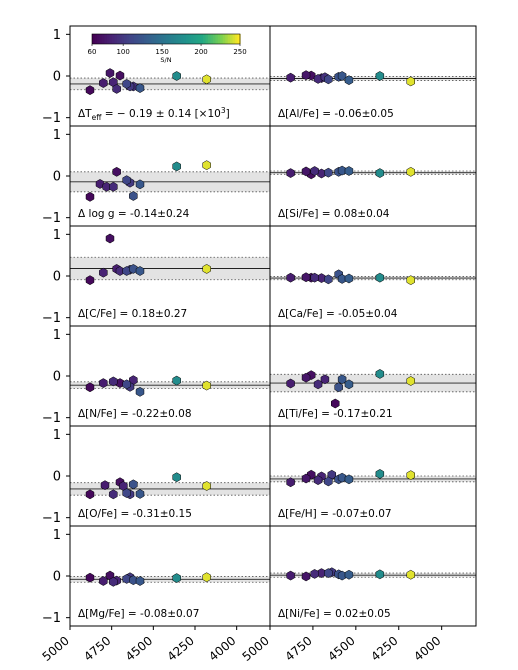  Describe the element at coordinates (334, 214) in the screenshot. I see `panel-label: Δ[Si/Fe] = 0.08±0.04` at that location.